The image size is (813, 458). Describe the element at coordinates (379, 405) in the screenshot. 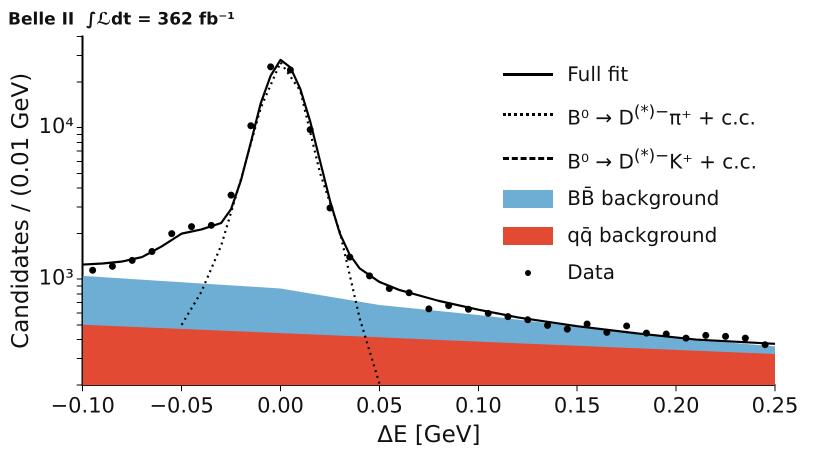

I see `x-tick-label: 0.05` at that location.